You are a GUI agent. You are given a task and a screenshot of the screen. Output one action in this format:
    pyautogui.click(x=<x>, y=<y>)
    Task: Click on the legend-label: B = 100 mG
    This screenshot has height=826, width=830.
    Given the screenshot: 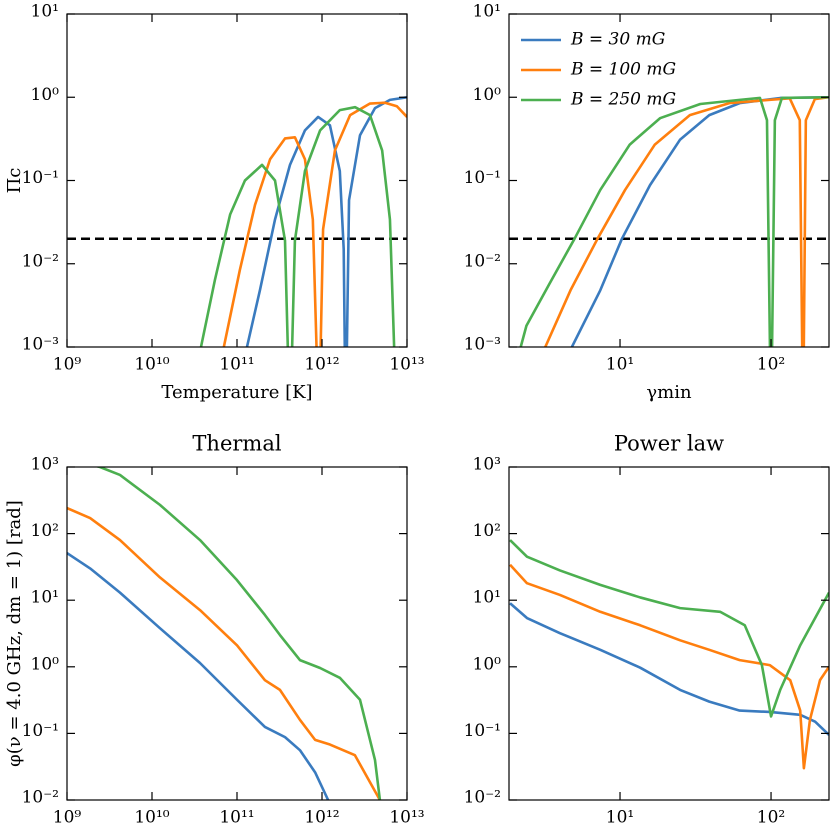 What is the action you would take?
    pyautogui.click(x=623, y=70)
    